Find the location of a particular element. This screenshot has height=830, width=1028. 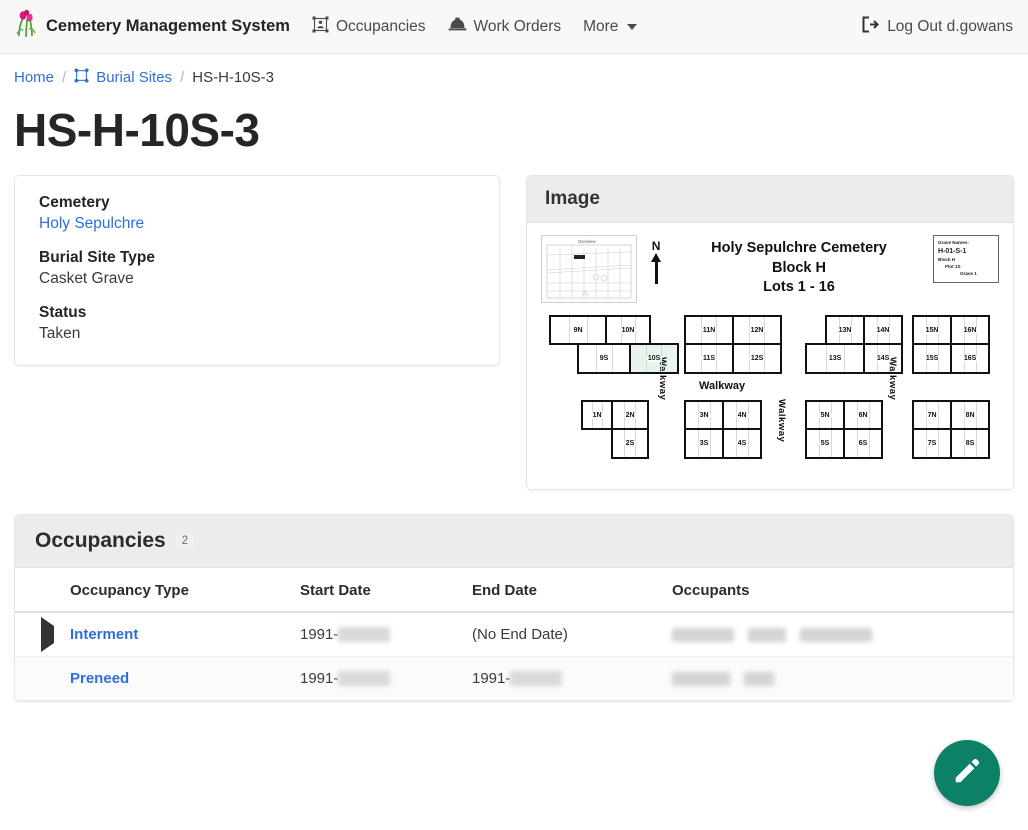

burial-site-type-label: Burial Site Type is located at coordinates (97, 257).